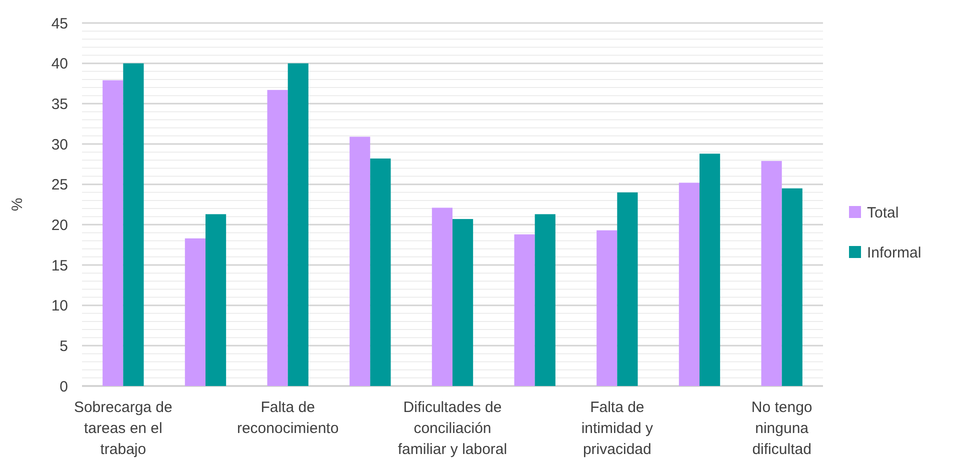 This screenshot has height=476, width=955. I want to click on x-tick-label: Falta de reconocimiento, so click(287, 418).